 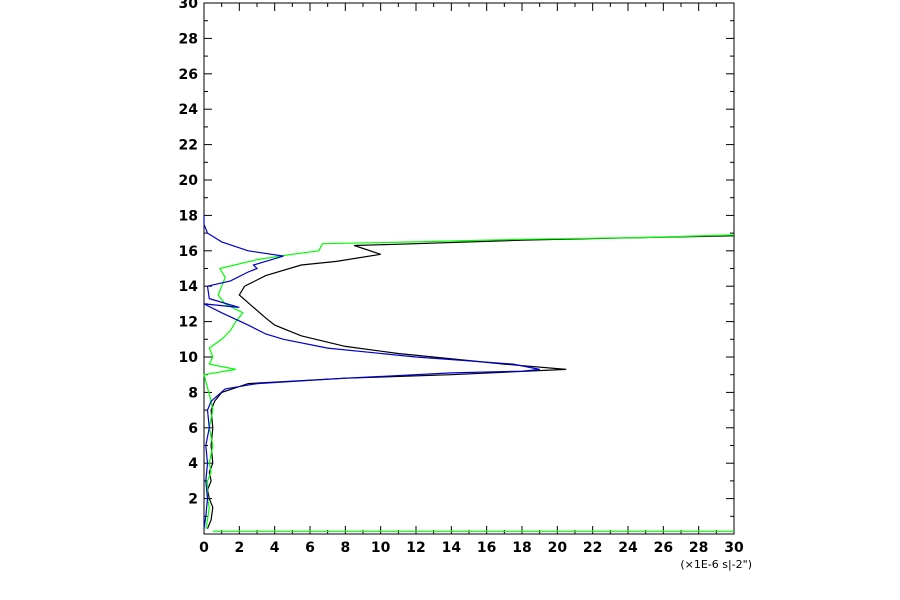 What do you see at coordinates (452, 548) in the screenshot?
I see `x-tick-label: 14` at bounding box center [452, 548].